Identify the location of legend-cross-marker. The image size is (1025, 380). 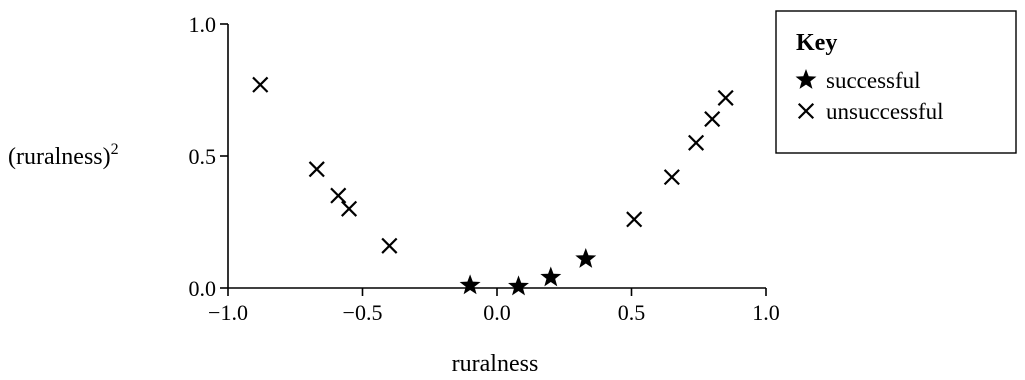
(806, 111).